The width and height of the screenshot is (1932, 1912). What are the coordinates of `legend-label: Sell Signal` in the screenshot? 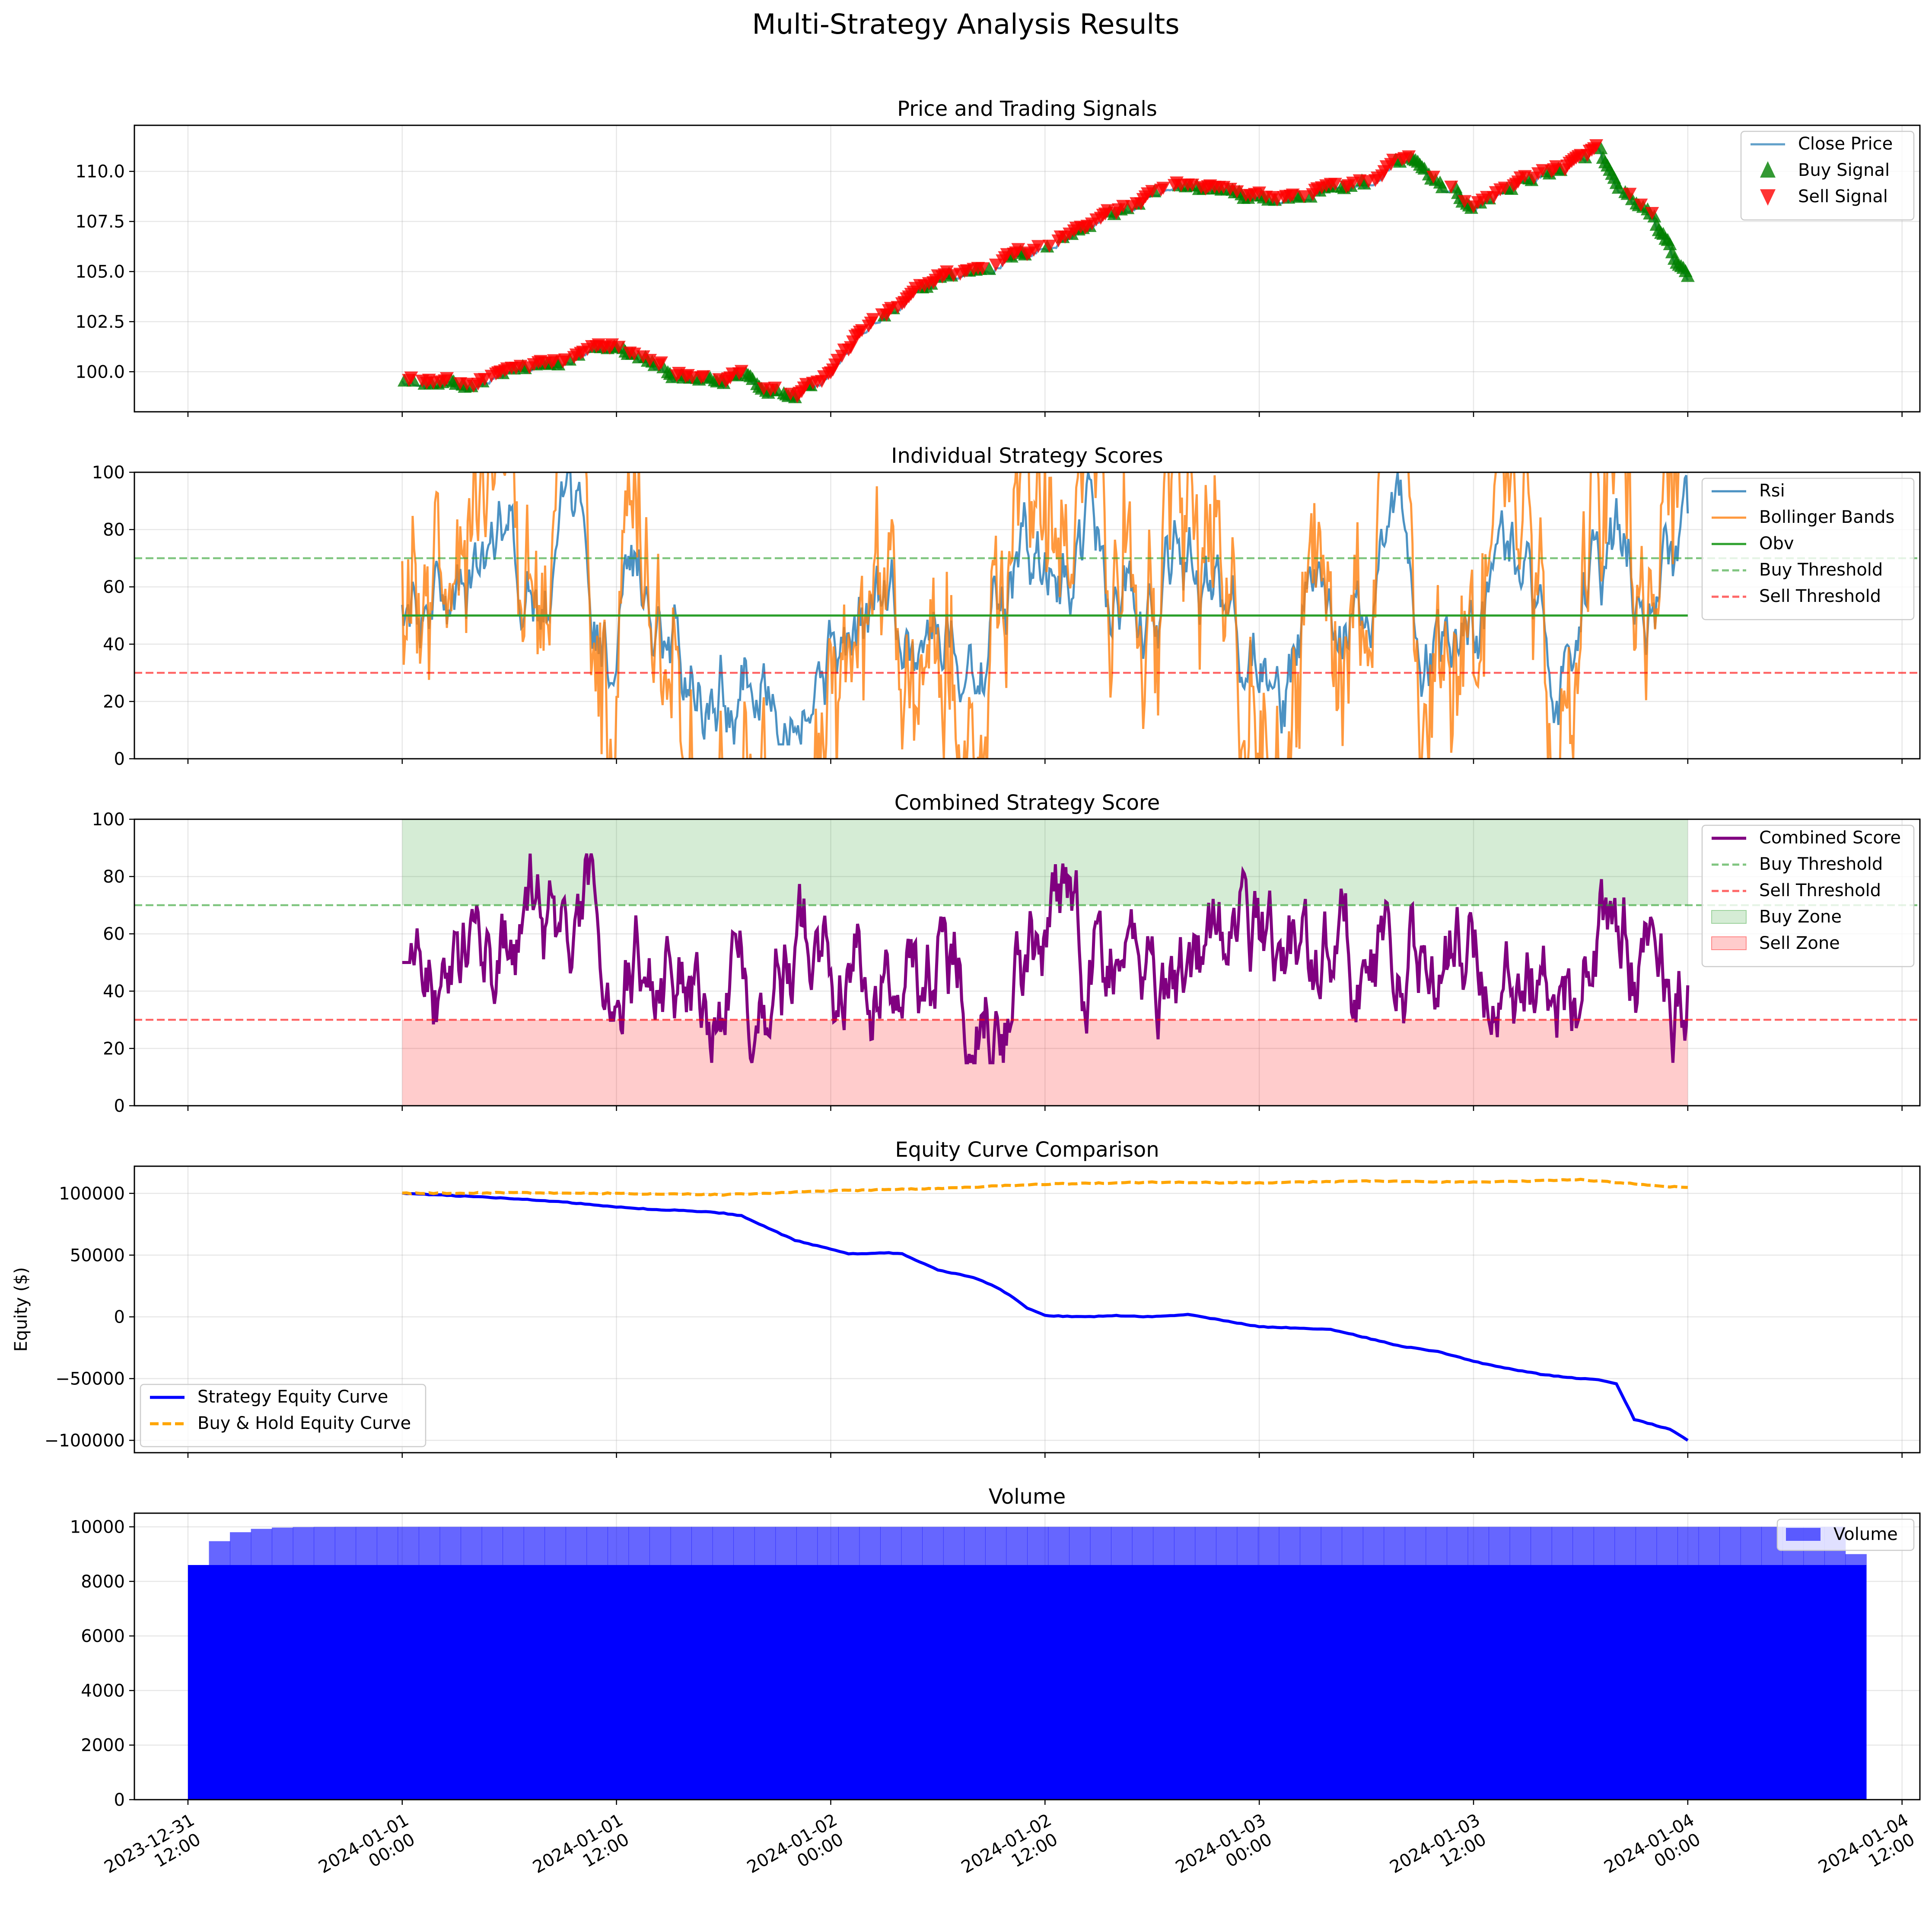 It's located at (1843, 197).